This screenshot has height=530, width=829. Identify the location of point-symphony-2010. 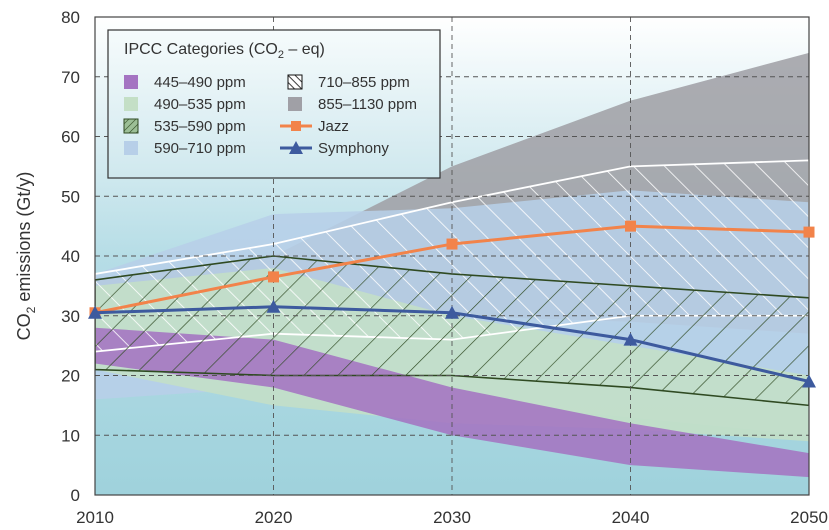
(95, 312).